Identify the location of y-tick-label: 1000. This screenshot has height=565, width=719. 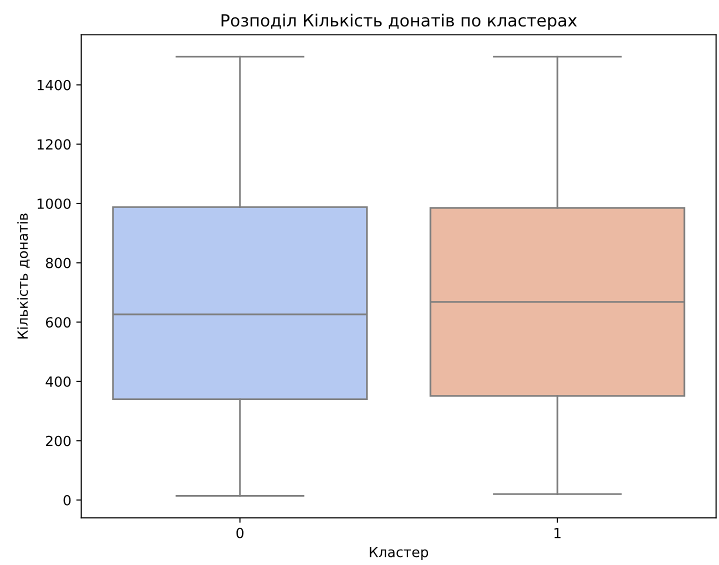
(54, 203).